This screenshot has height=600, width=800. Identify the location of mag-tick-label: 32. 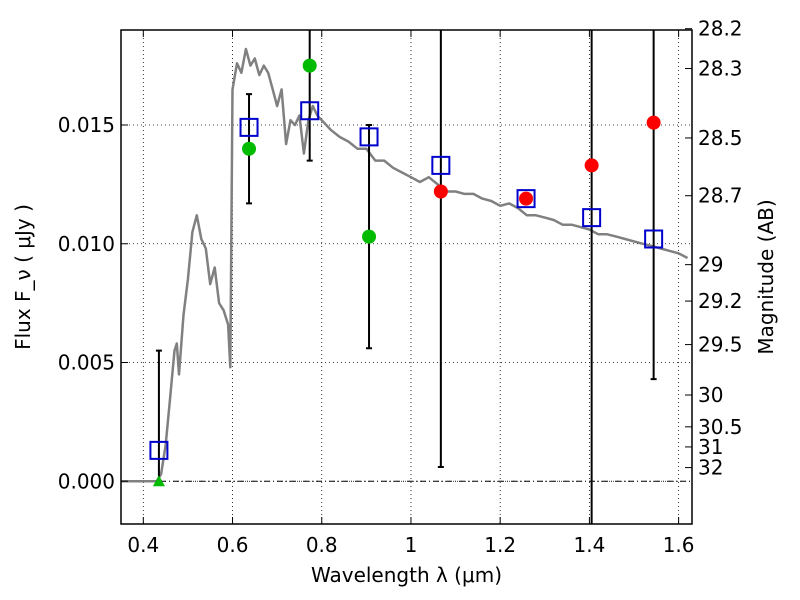
(710, 468).